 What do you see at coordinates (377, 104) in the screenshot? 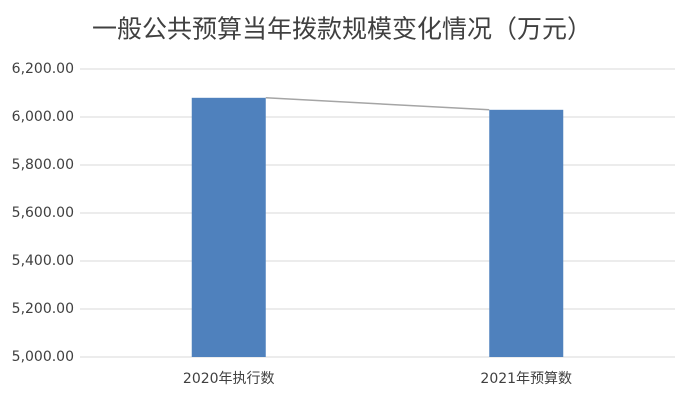
I see `series-line` at bounding box center [377, 104].